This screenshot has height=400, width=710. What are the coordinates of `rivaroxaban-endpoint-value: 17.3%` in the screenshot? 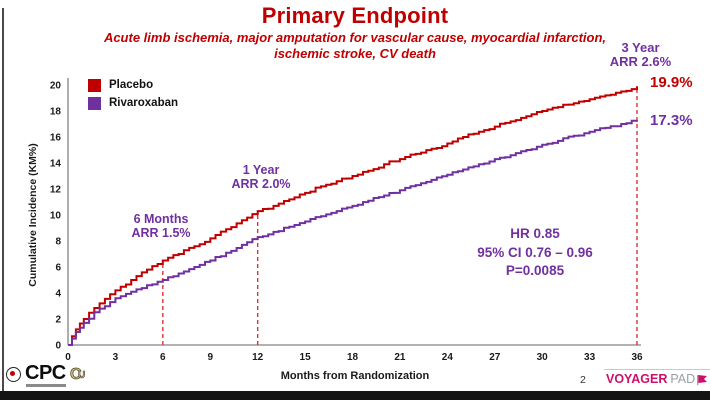 It's located at (671, 120).